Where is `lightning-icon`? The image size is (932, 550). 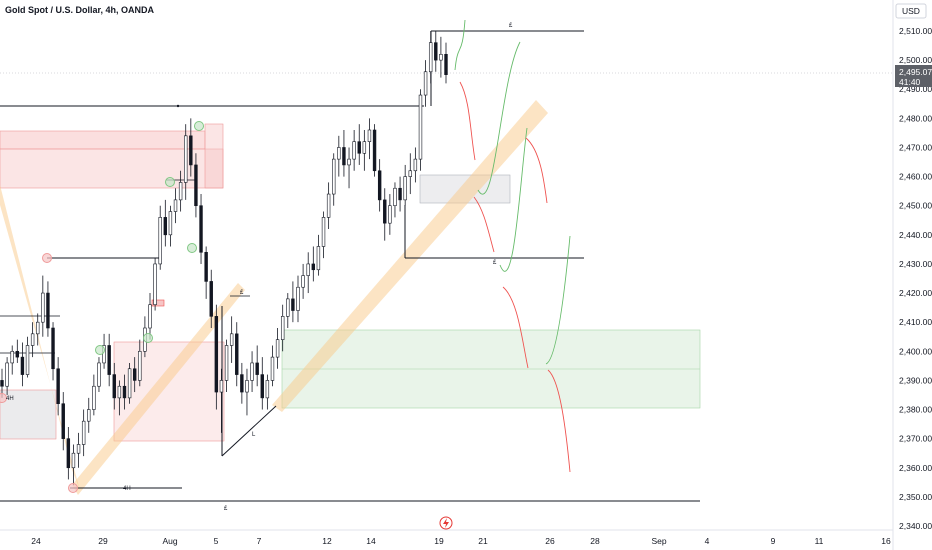 lightning-icon is located at coordinates (446, 523).